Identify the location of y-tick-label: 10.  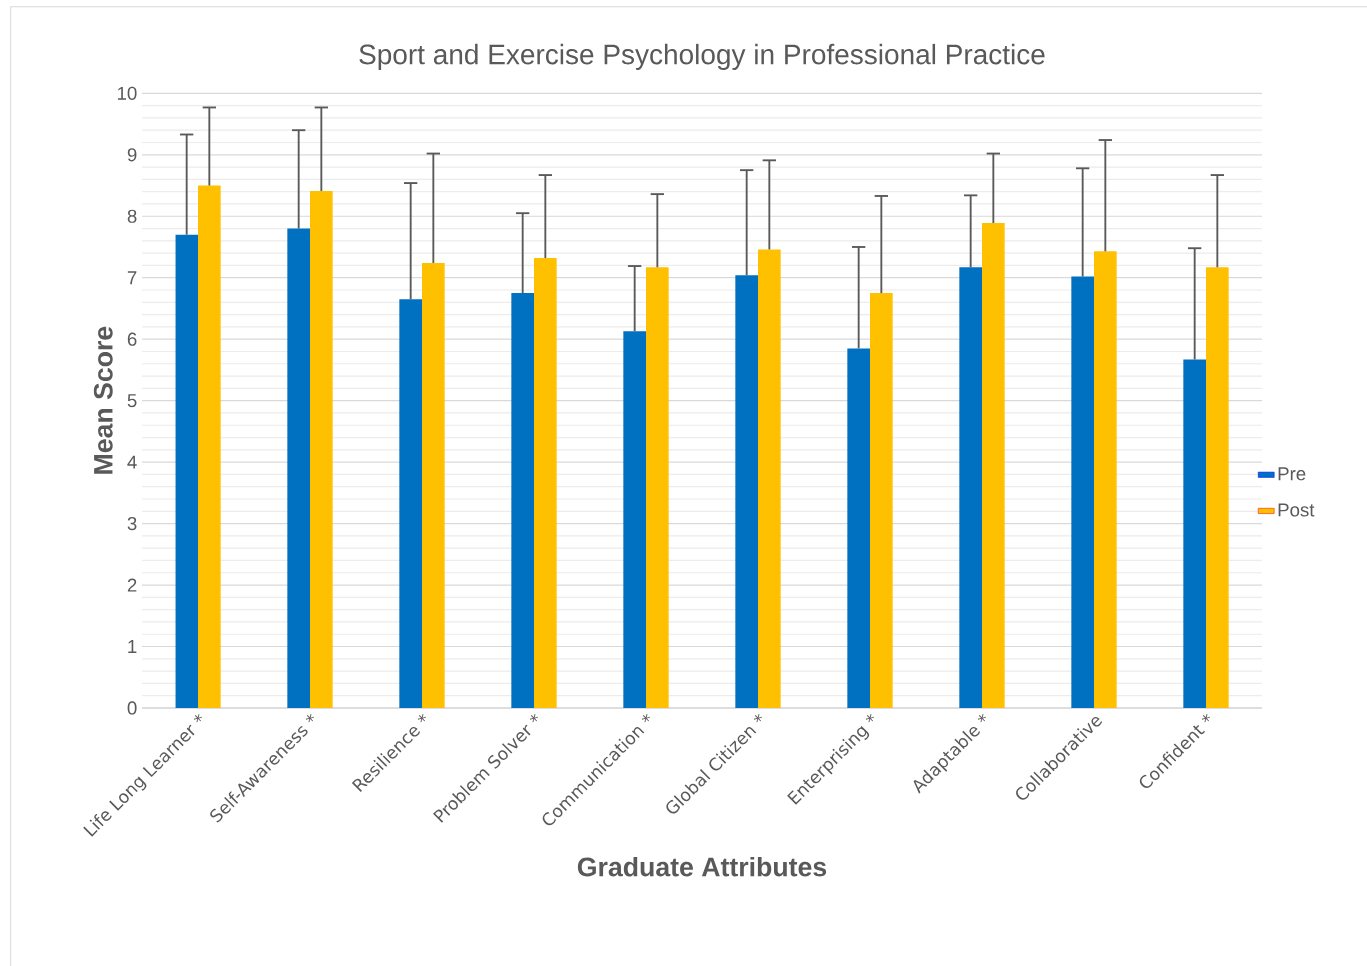
(127, 93).